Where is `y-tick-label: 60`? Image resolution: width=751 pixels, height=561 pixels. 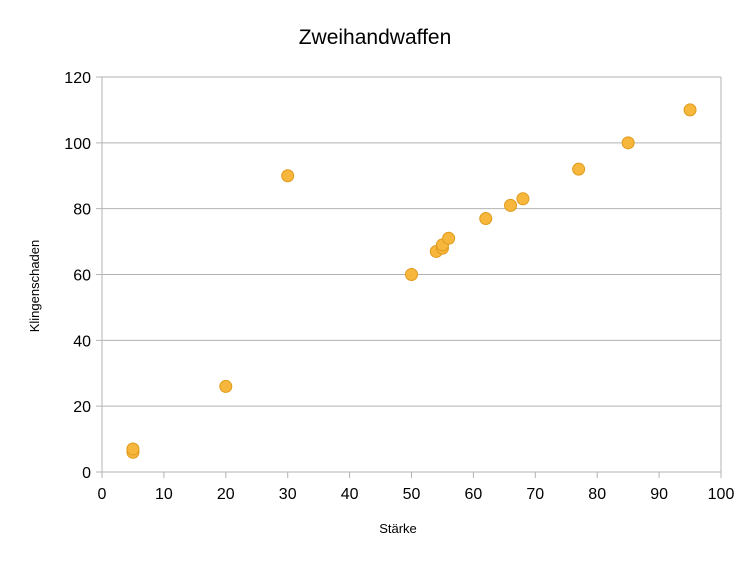 y-tick-label: 60 is located at coordinates (82, 276).